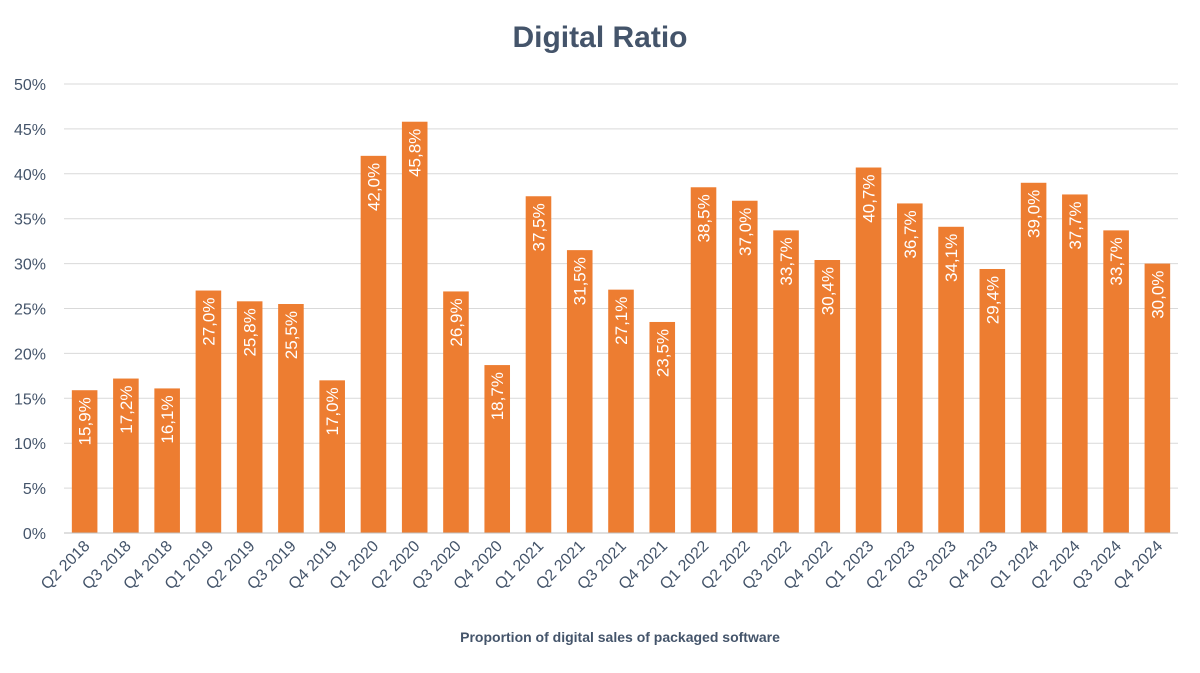  I want to click on bar-value-label: 37,7%, so click(1075, 225).